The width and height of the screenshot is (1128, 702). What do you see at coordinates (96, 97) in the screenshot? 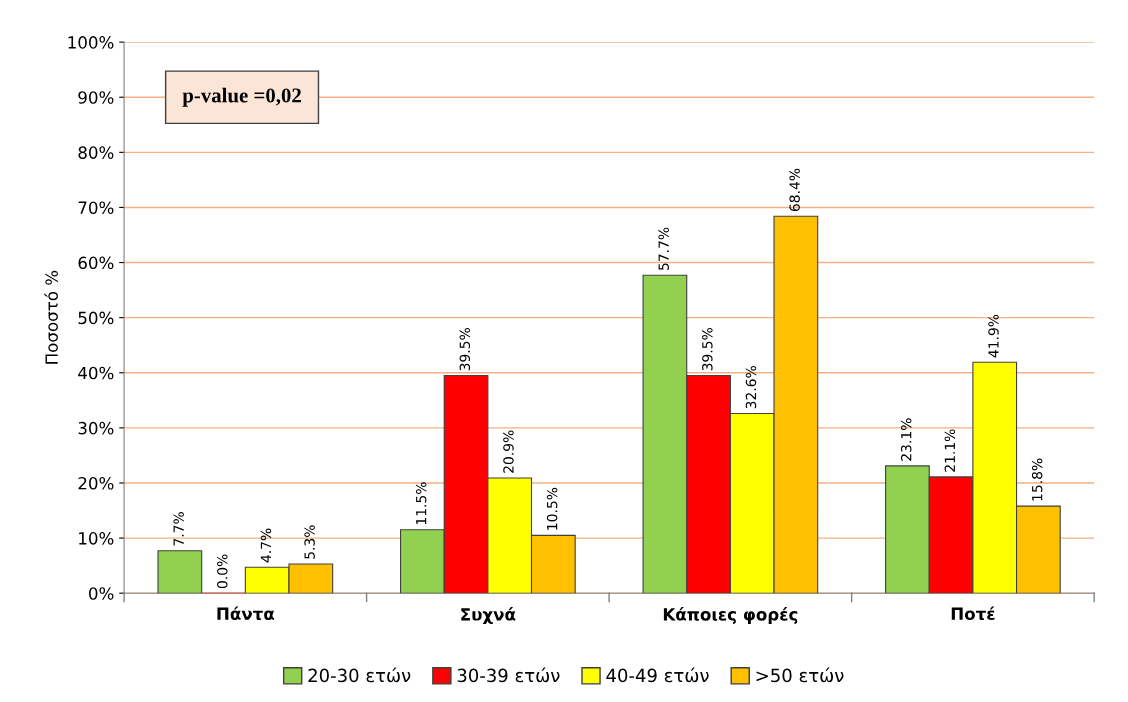
I see `y-tick-label: 90%` at bounding box center [96, 97].